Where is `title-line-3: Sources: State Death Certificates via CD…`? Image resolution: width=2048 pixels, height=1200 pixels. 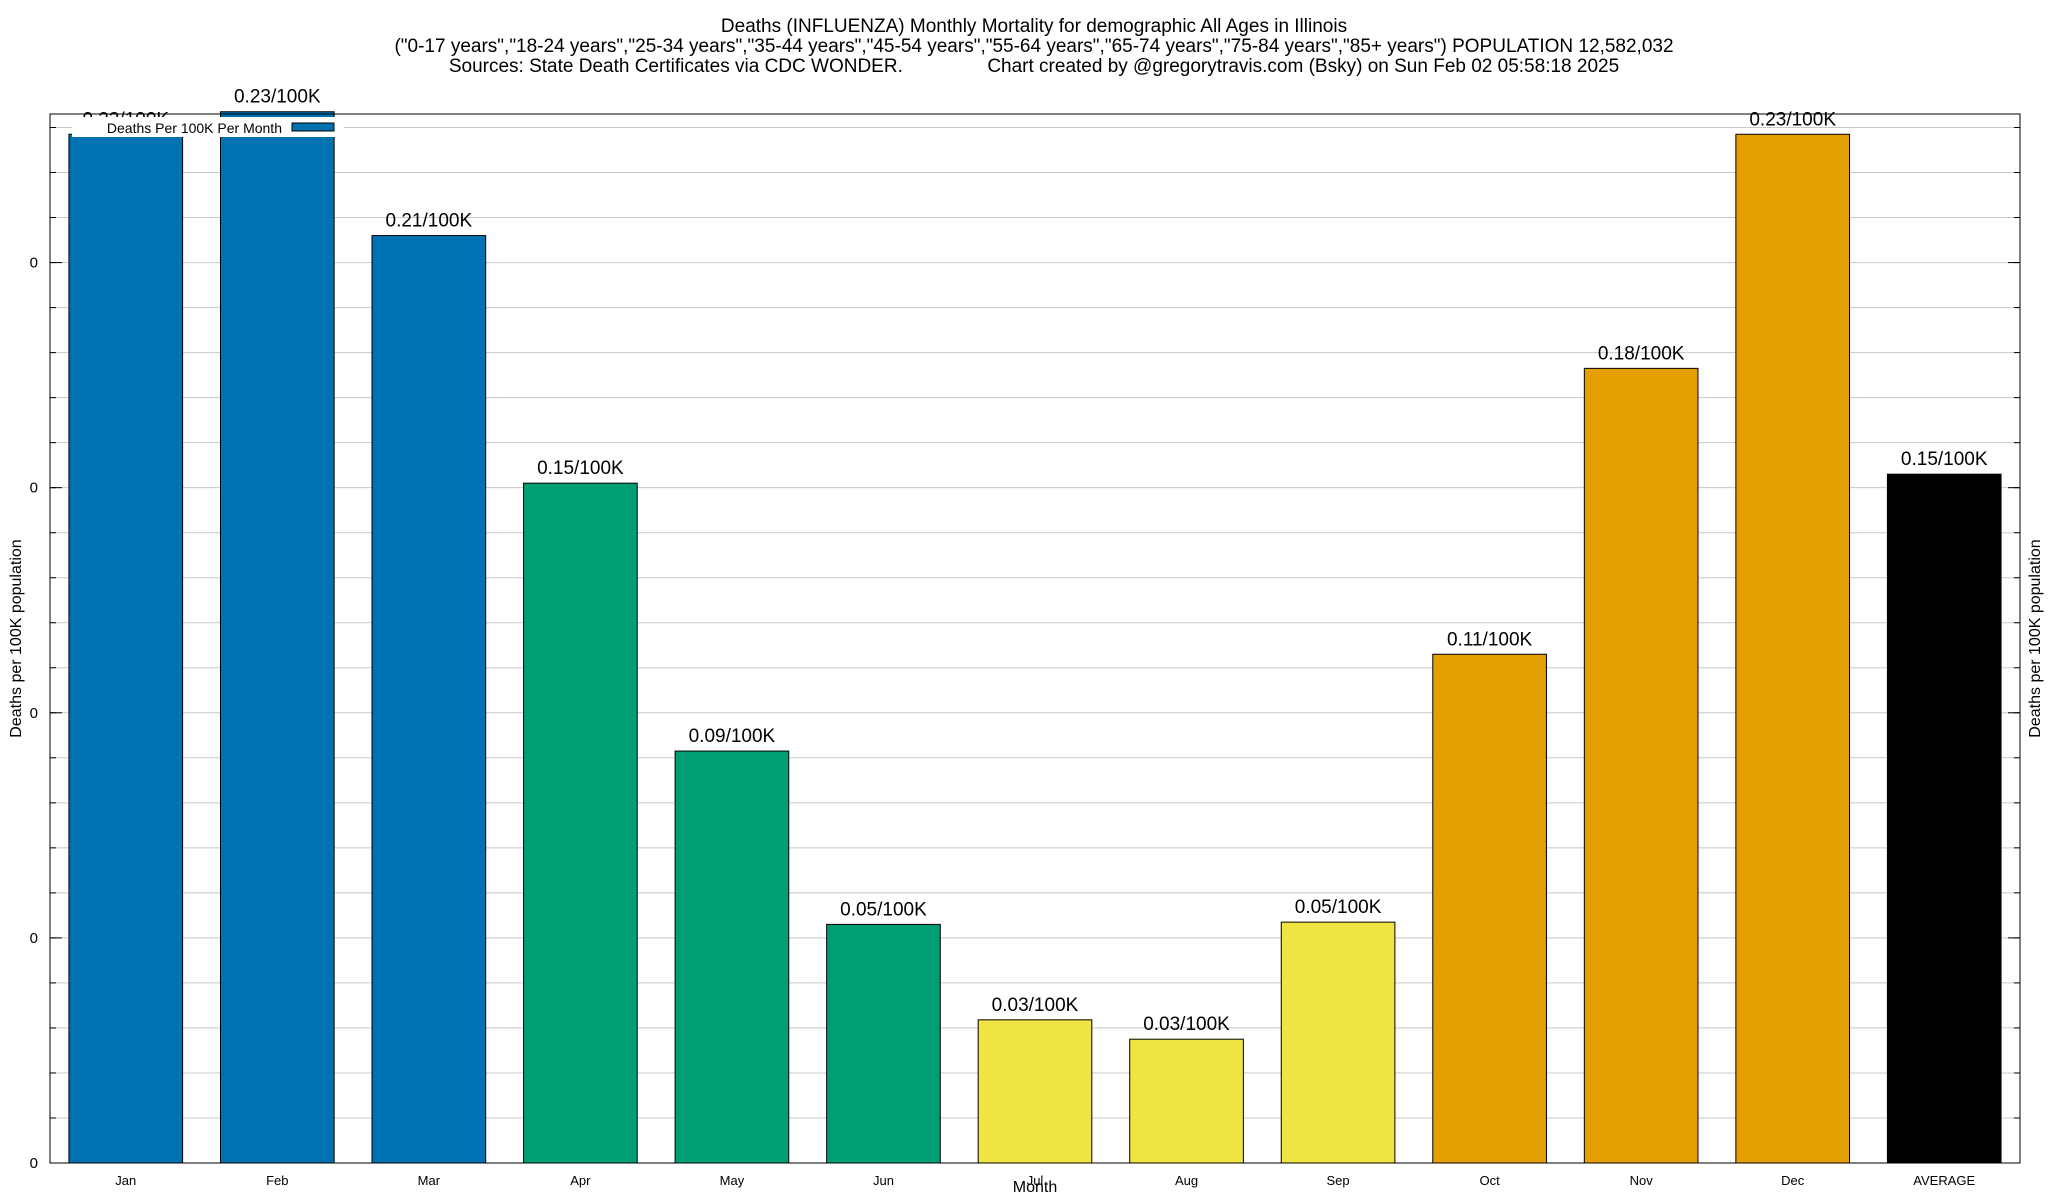 title-line-3: Sources: State Death Certificates via CD… is located at coordinates (1034, 66).